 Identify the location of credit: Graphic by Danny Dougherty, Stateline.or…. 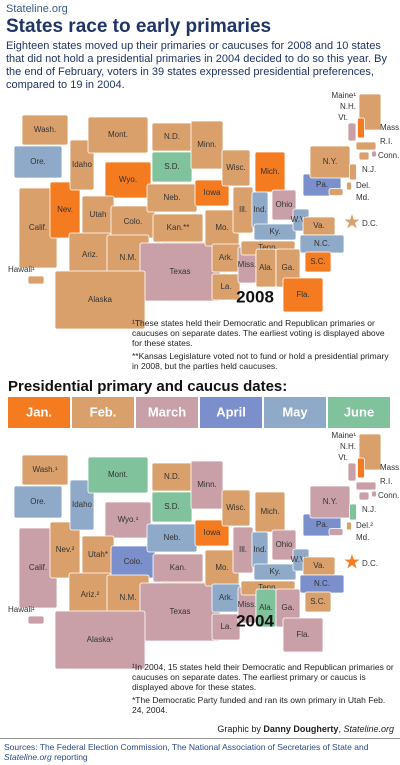
(305, 729).